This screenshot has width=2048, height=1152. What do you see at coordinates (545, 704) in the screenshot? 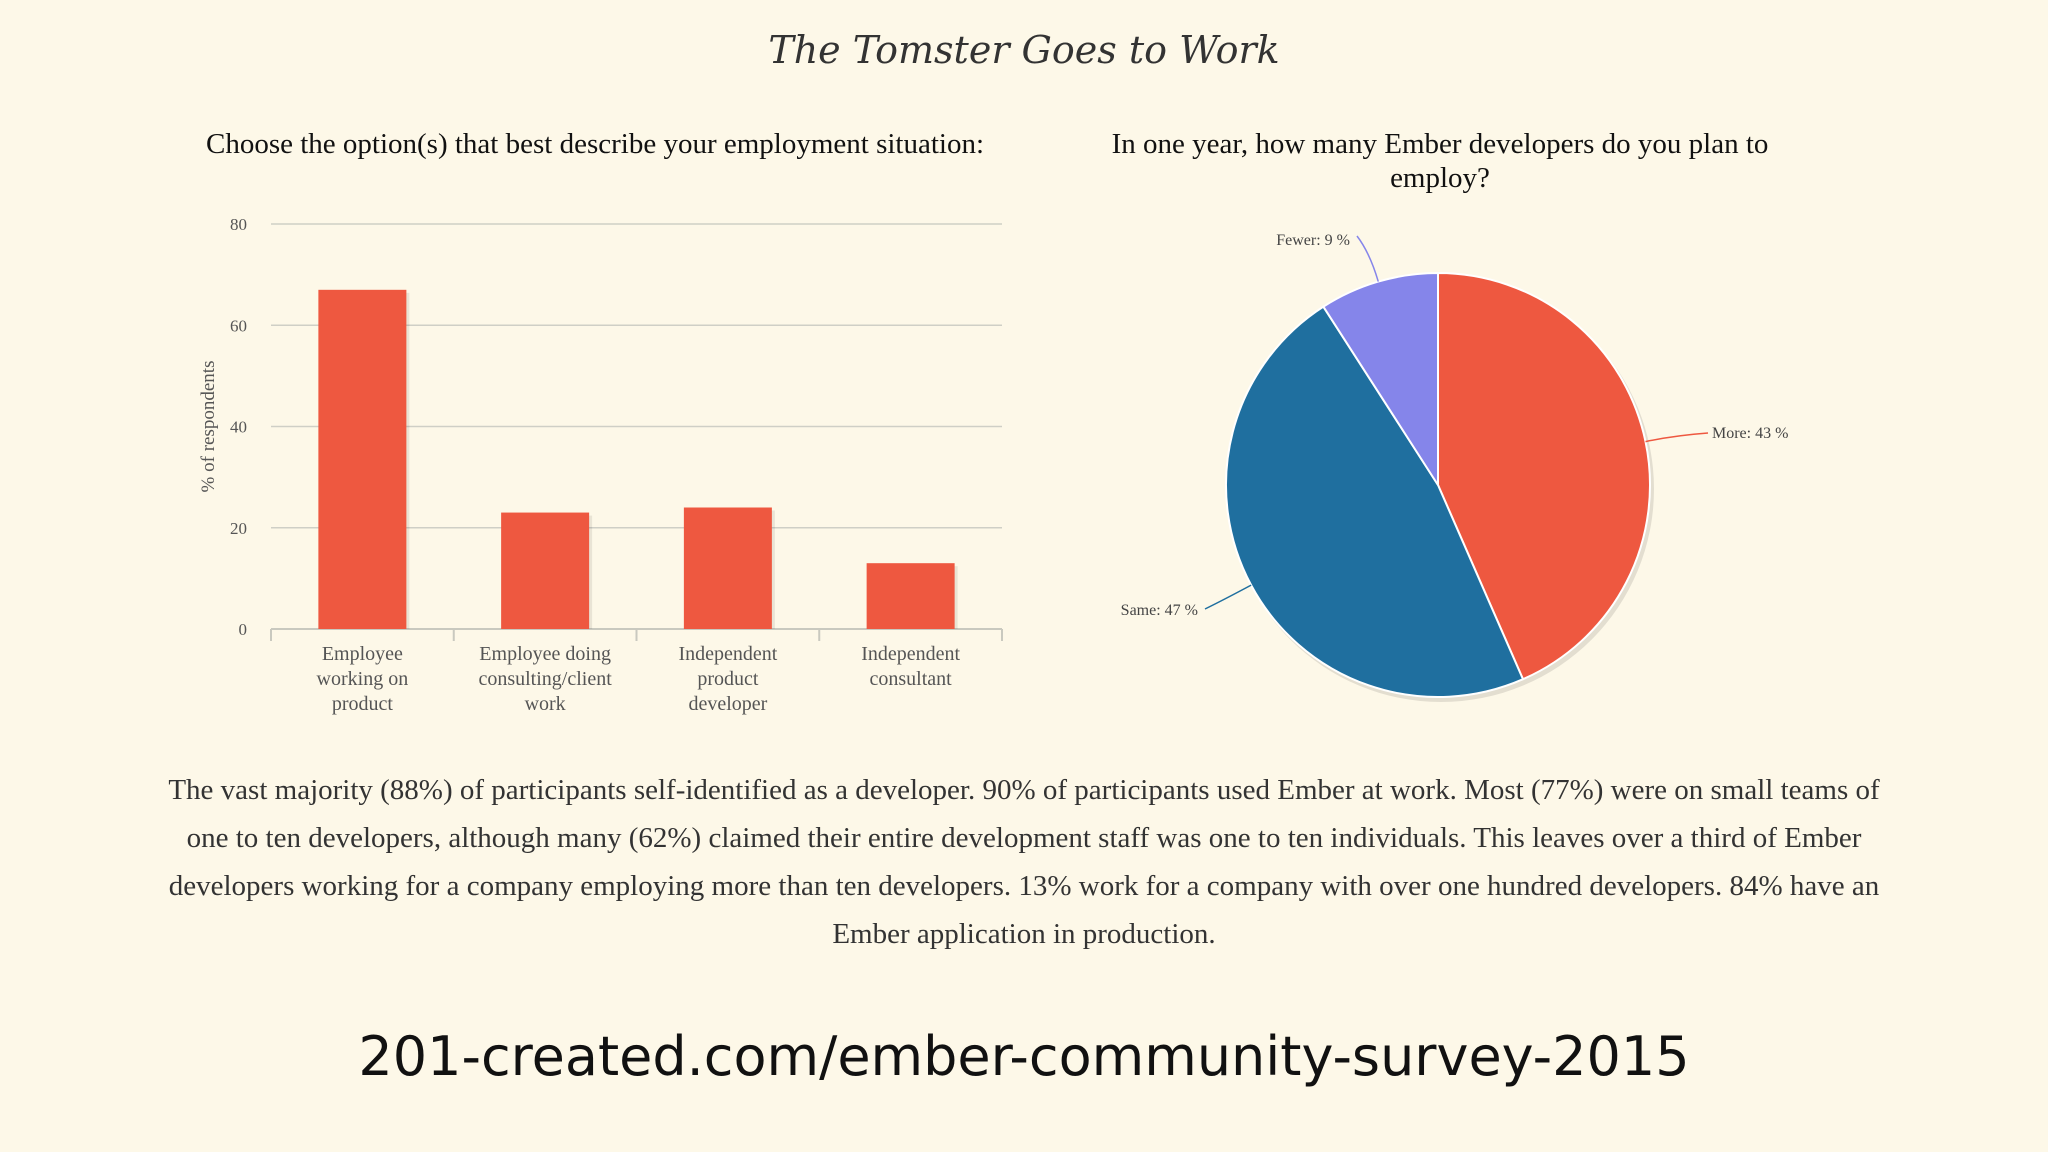
I see `x-tick-label: work` at bounding box center [545, 704].